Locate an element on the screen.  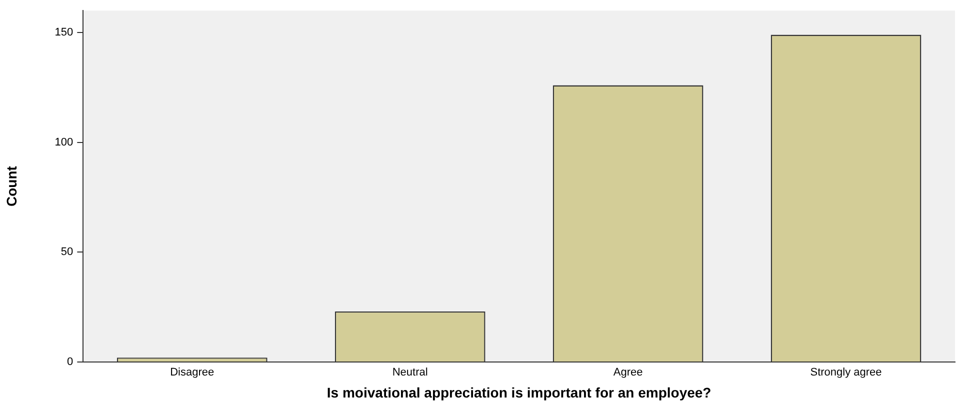
y-tick-label: 150 is located at coordinates (64, 32).